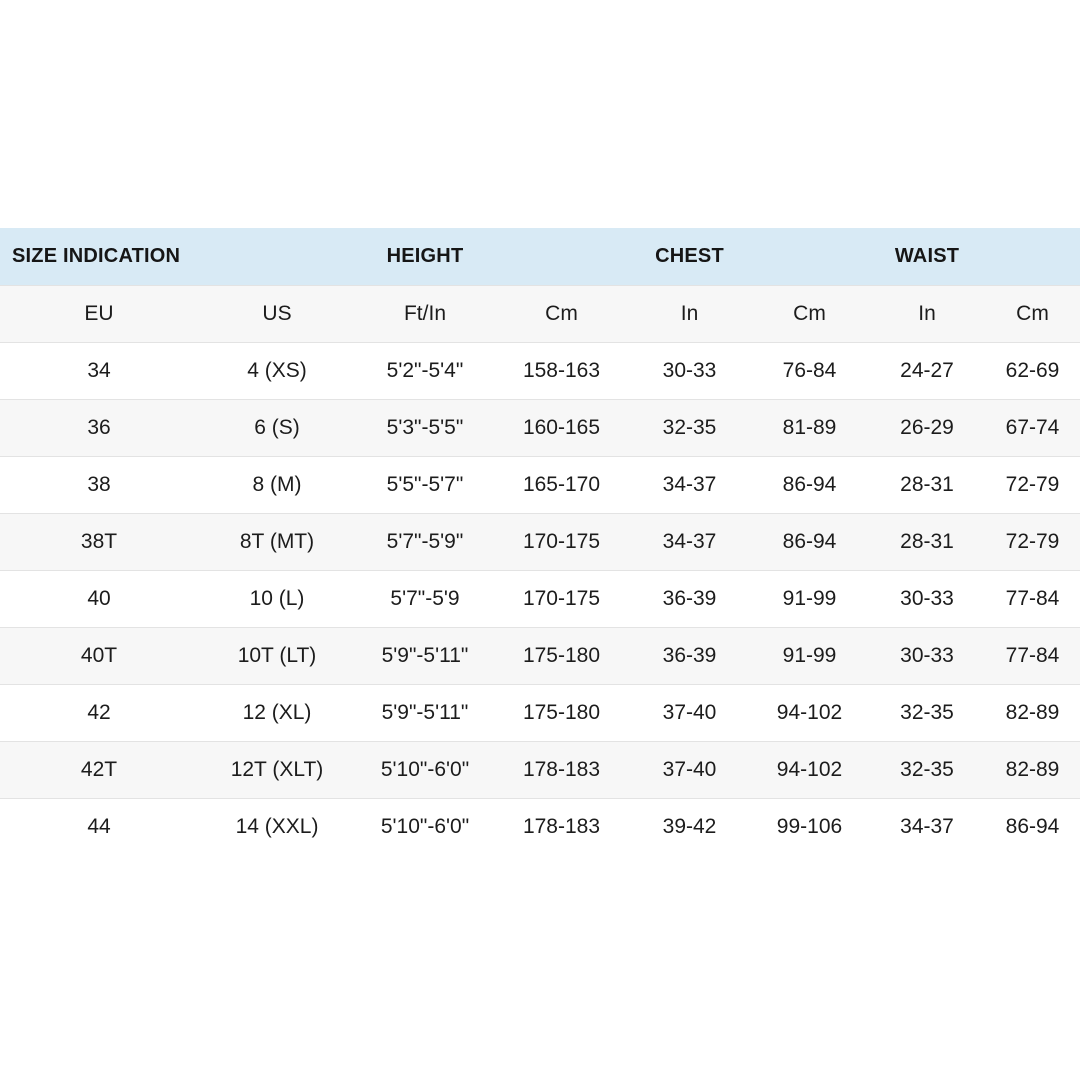  What do you see at coordinates (277, 427) in the screenshot?
I see `size-cell: 6 (S)` at bounding box center [277, 427].